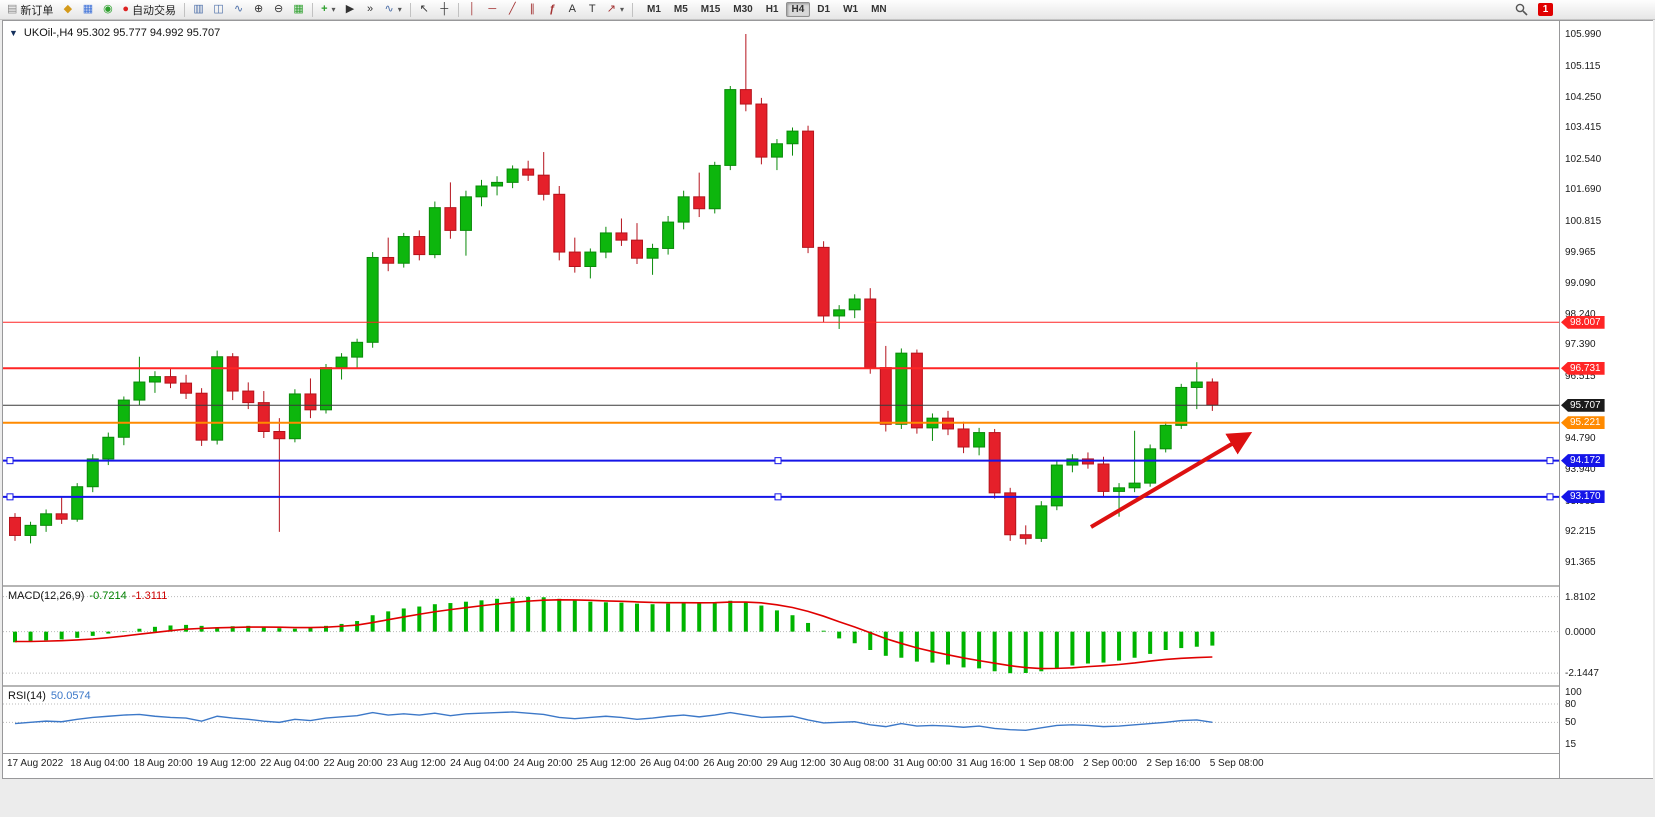 The width and height of the screenshot is (1655, 817). What do you see at coordinates (353, 763) in the screenshot?
I see `time-axis-label: 22 Aug 20:00` at bounding box center [353, 763].